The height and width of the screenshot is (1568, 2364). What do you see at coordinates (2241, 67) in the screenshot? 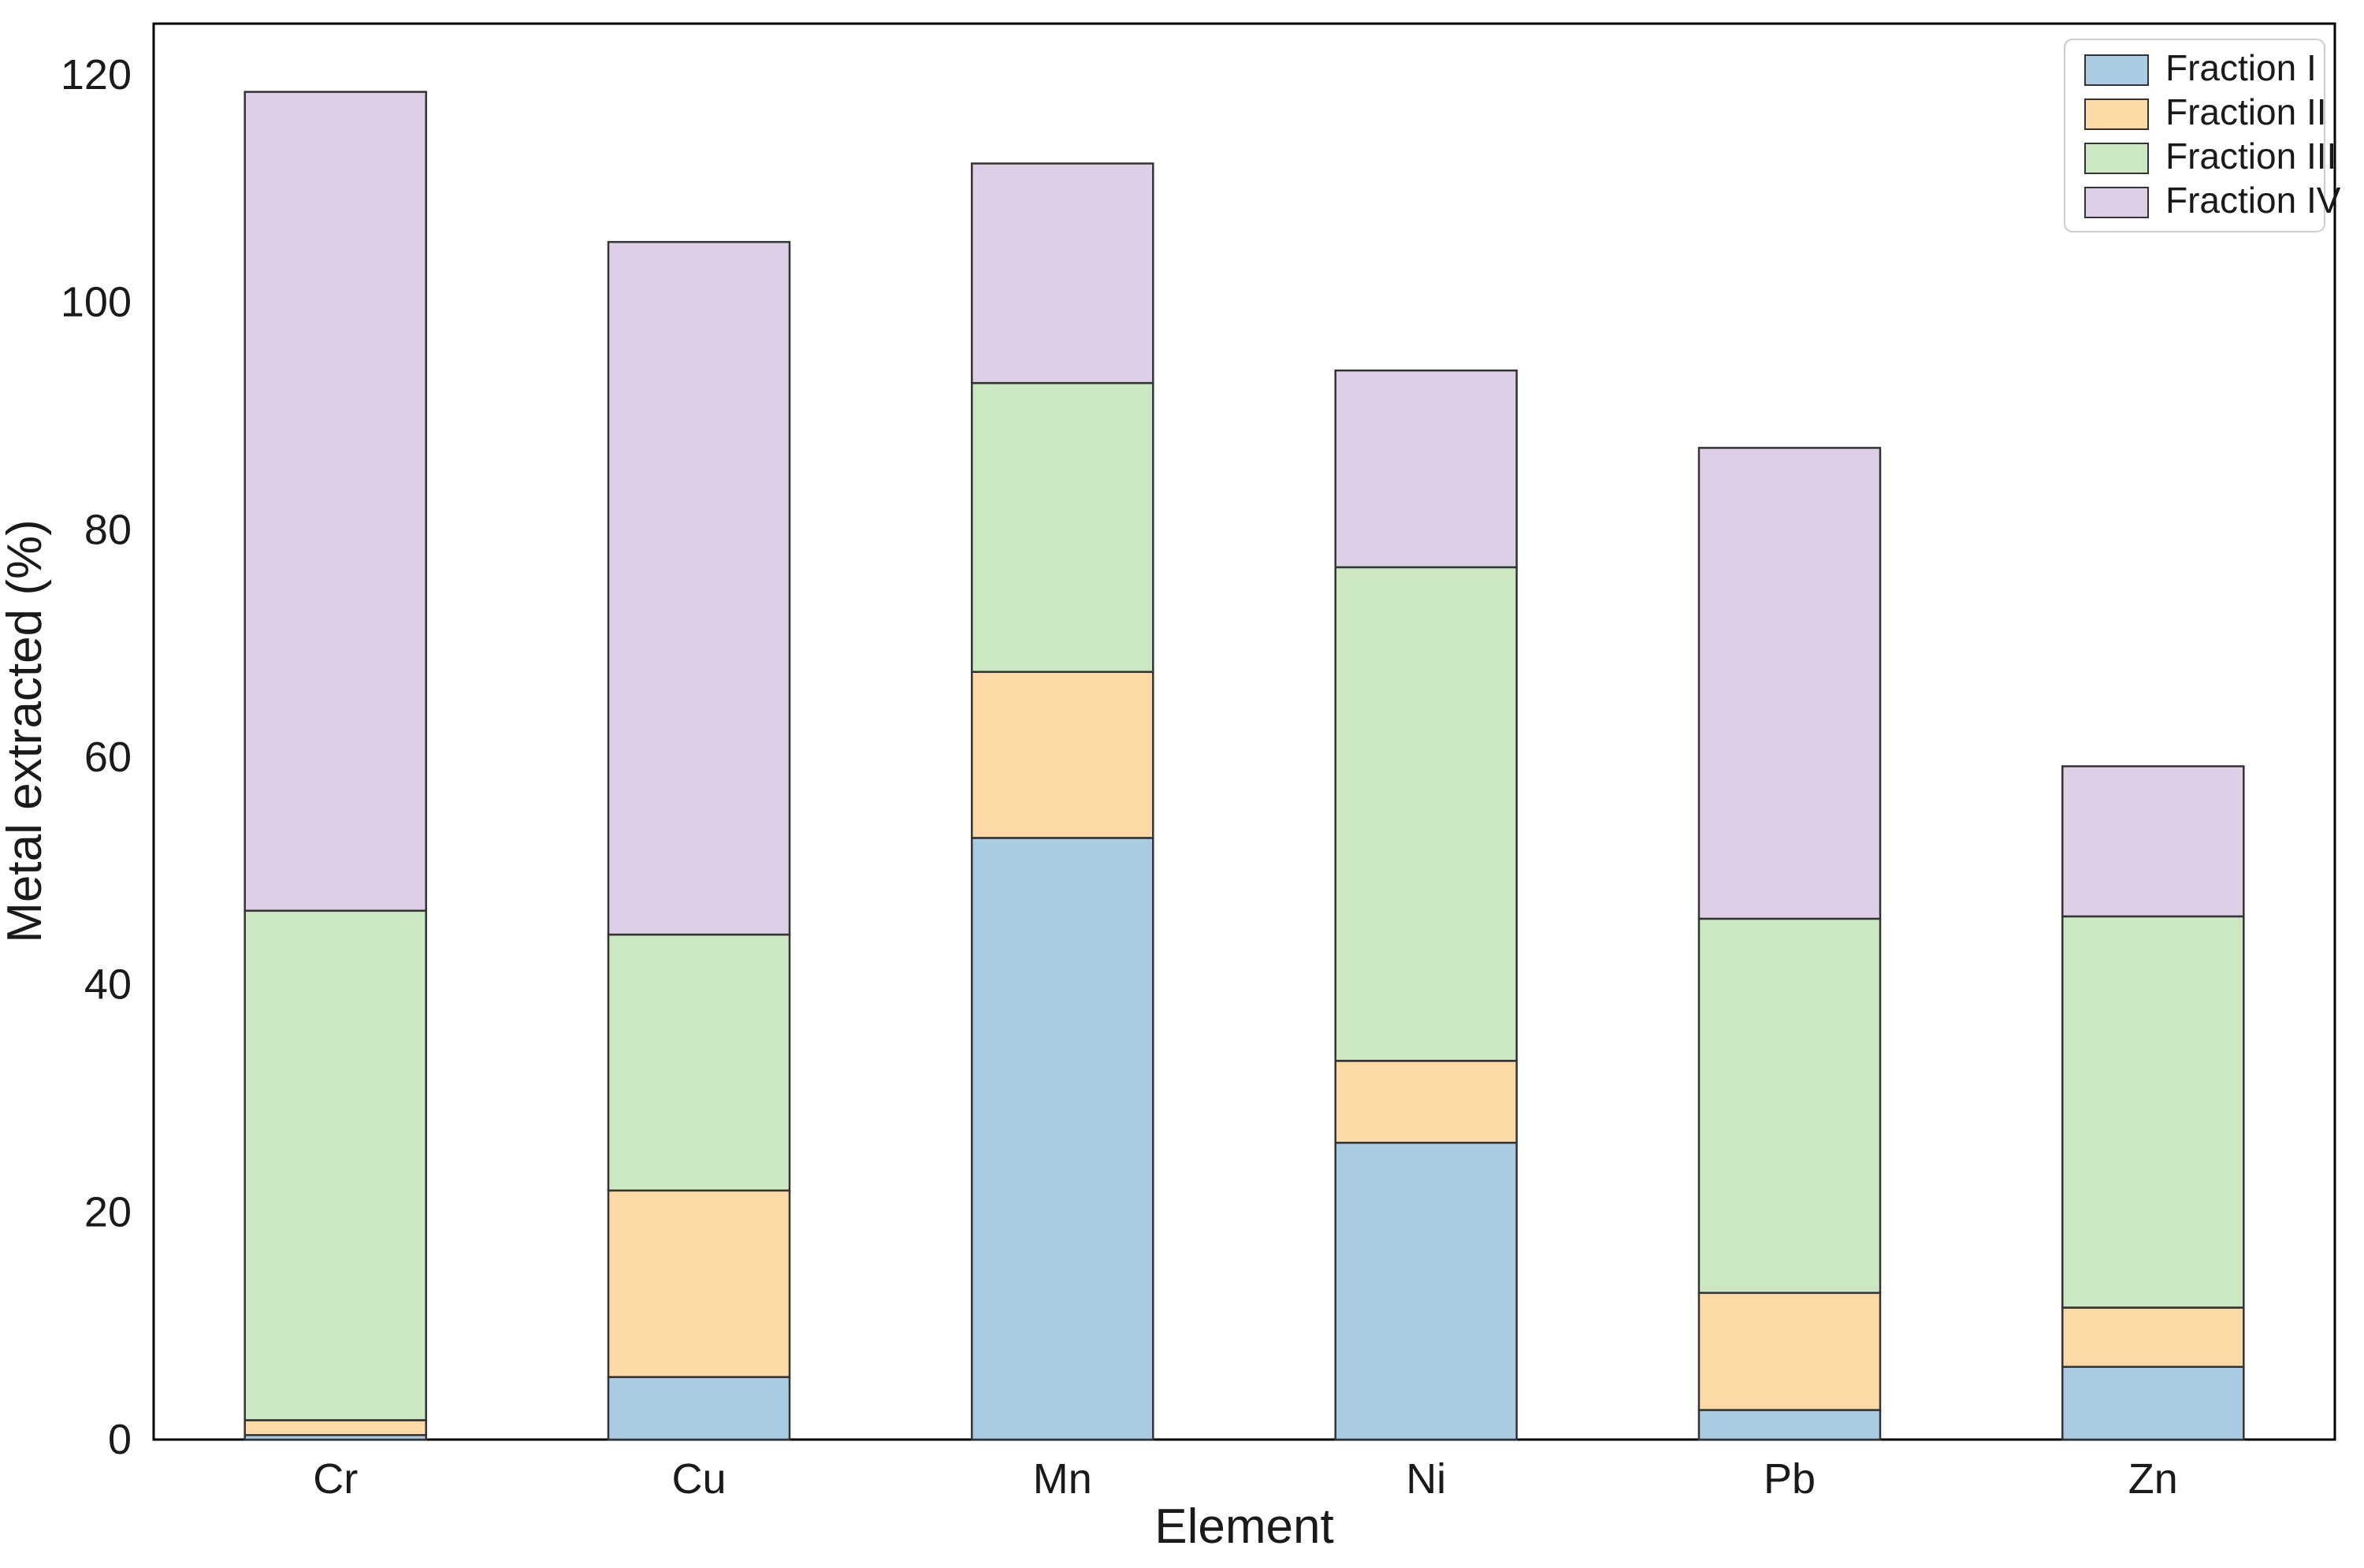
I see `legend-label-fraction-i: Fraction I` at bounding box center [2241, 67].